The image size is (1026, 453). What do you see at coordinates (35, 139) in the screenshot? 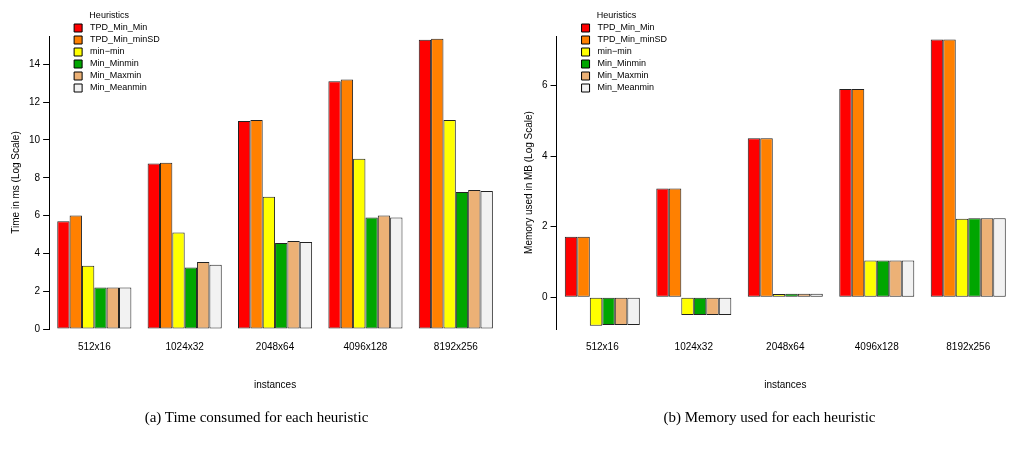
I see `y-tick-label: 10` at bounding box center [35, 139].